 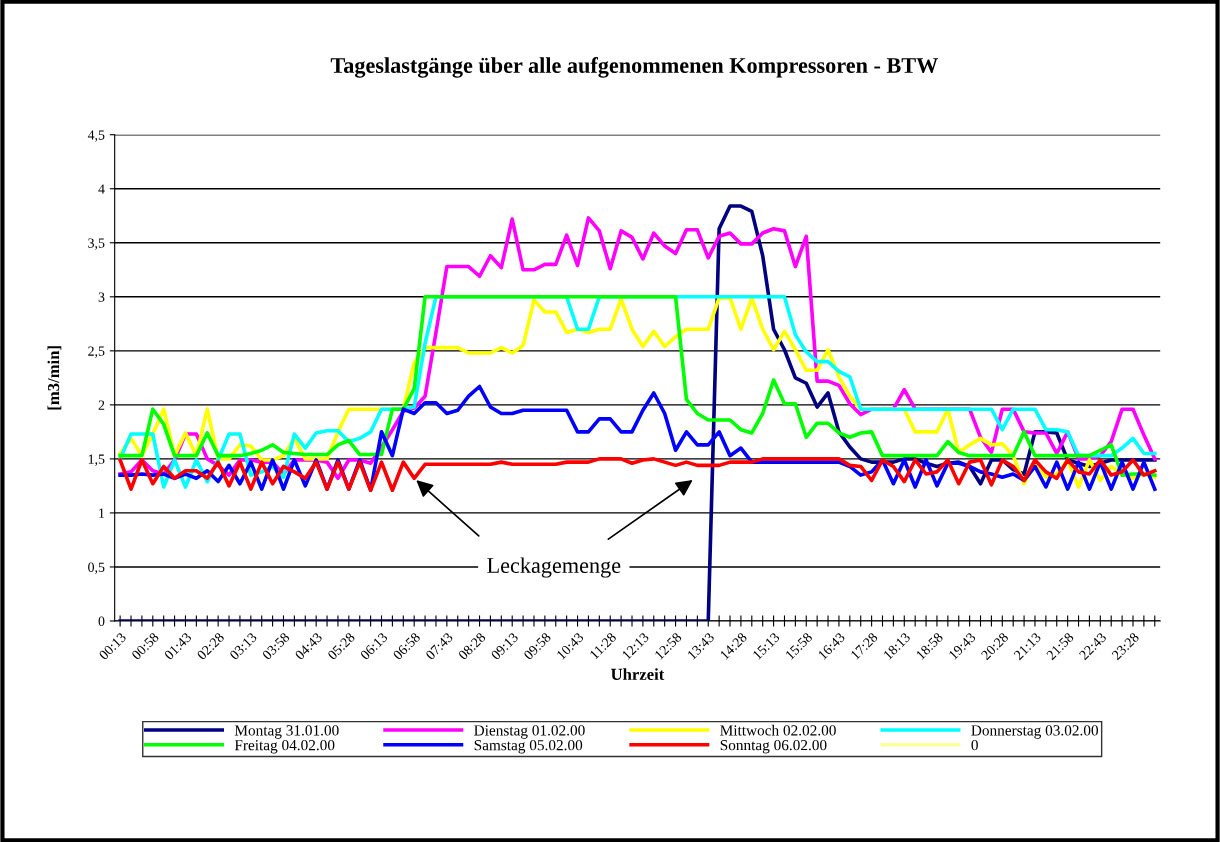 I want to click on y-tick-label: 3, so click(x=101, y=297).